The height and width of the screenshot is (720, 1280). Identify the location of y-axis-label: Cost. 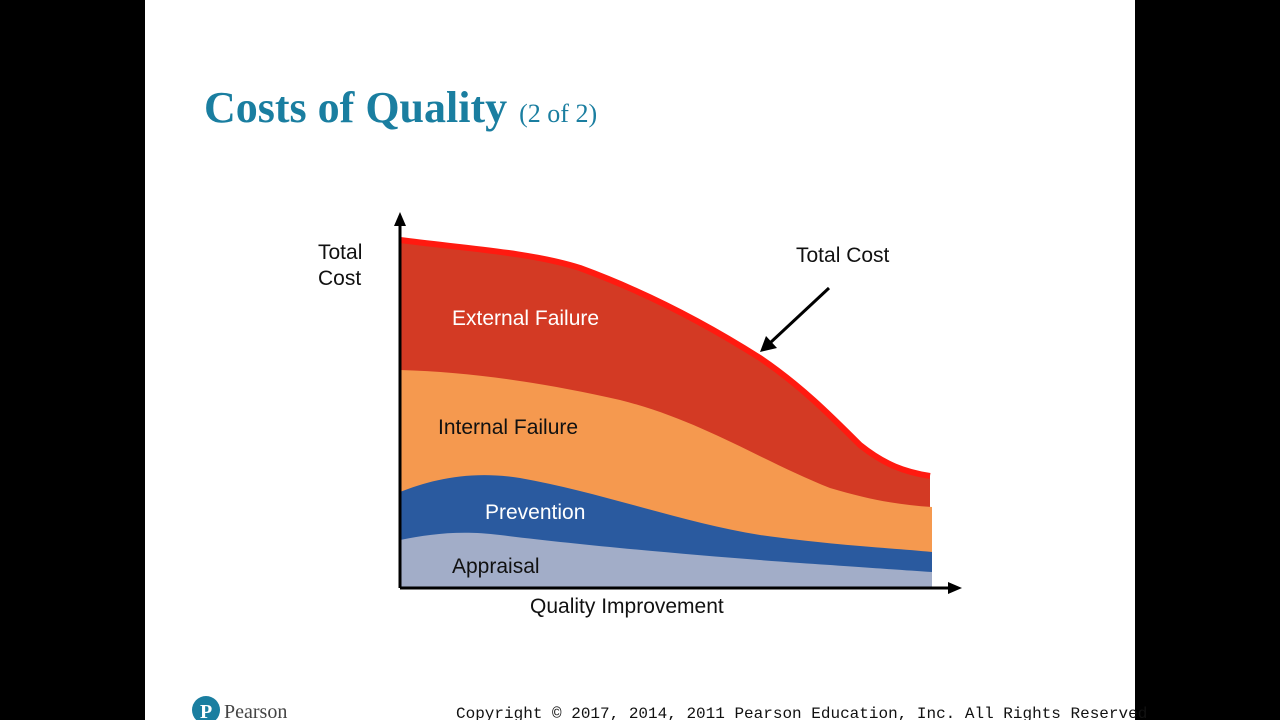
(339, 278).